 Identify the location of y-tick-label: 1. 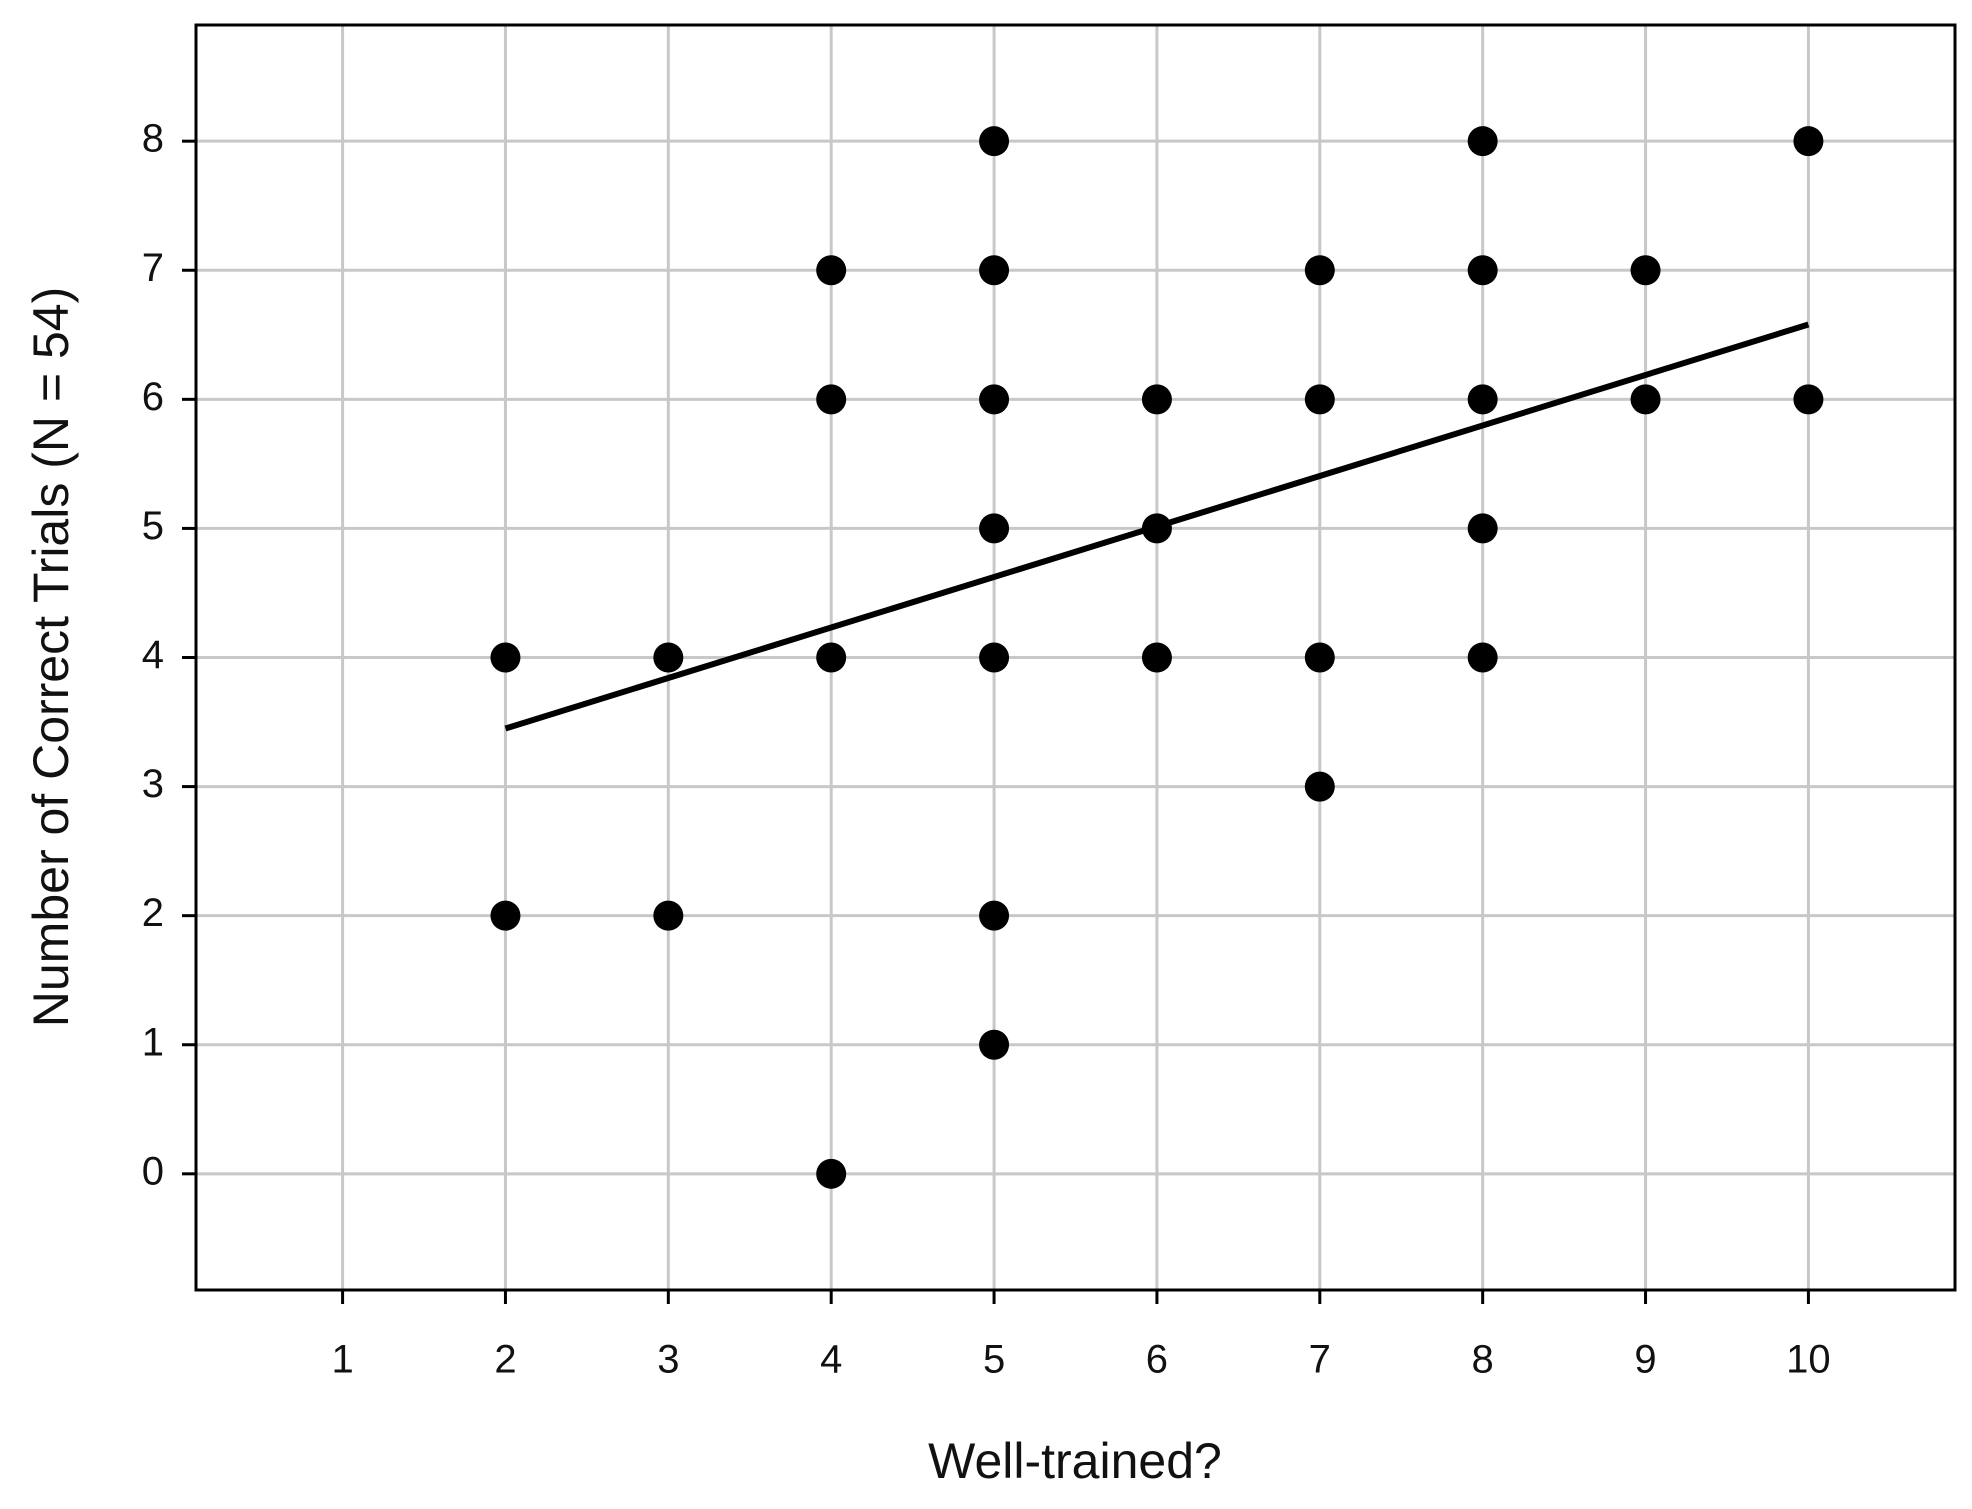
(153, 1042).